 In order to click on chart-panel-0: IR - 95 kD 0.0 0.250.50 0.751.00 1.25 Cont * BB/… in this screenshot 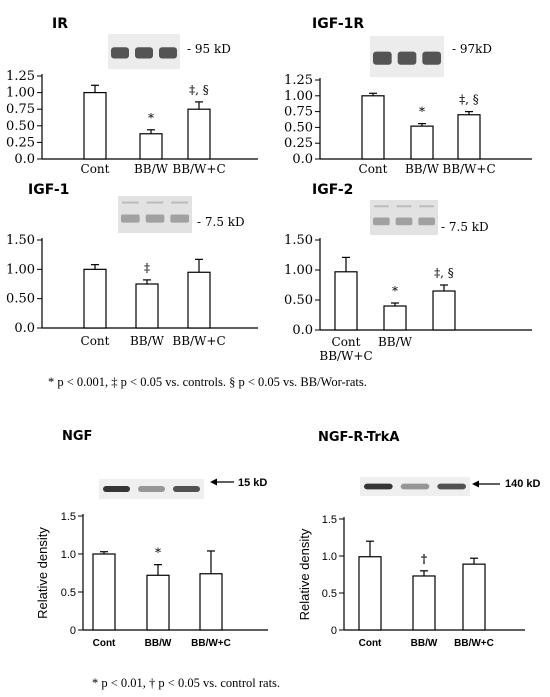, I will do `click(132, 96)`.